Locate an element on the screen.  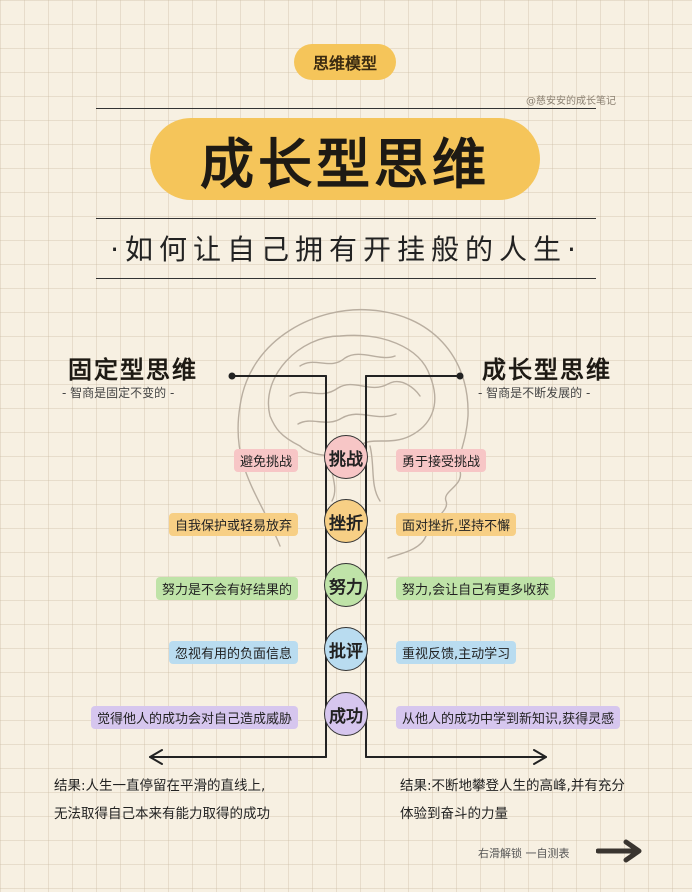
center-circle-criticism: 批评 is located at coordinates (346, 649).